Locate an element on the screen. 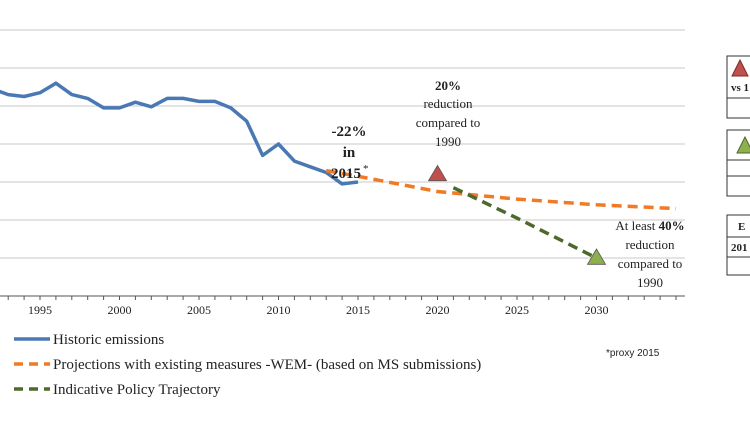 The height and width of the screenshot is (429, 750). annotation-2030-line1: At least 40% is located at coordinates (649, 225).